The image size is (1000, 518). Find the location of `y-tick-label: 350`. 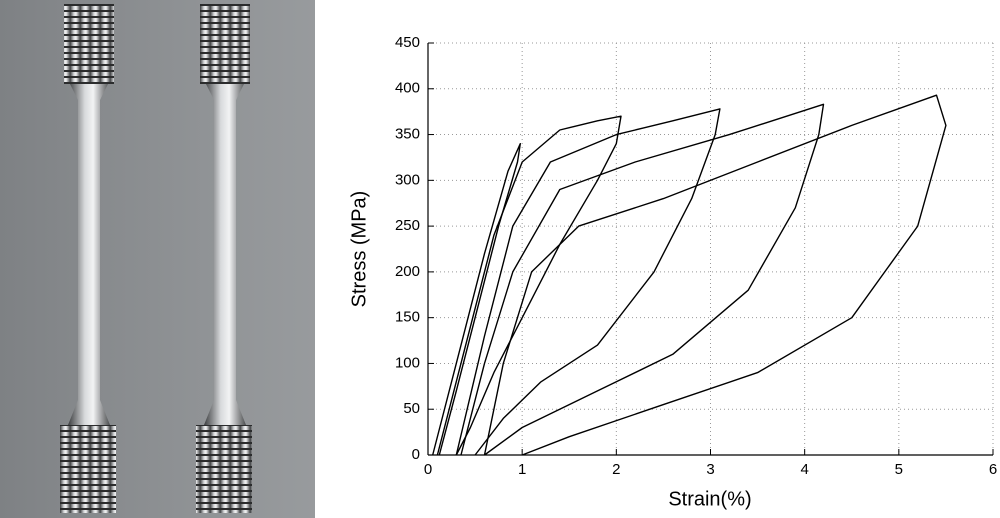

y-tick-label: 350 is located at coordinates (407, 134).